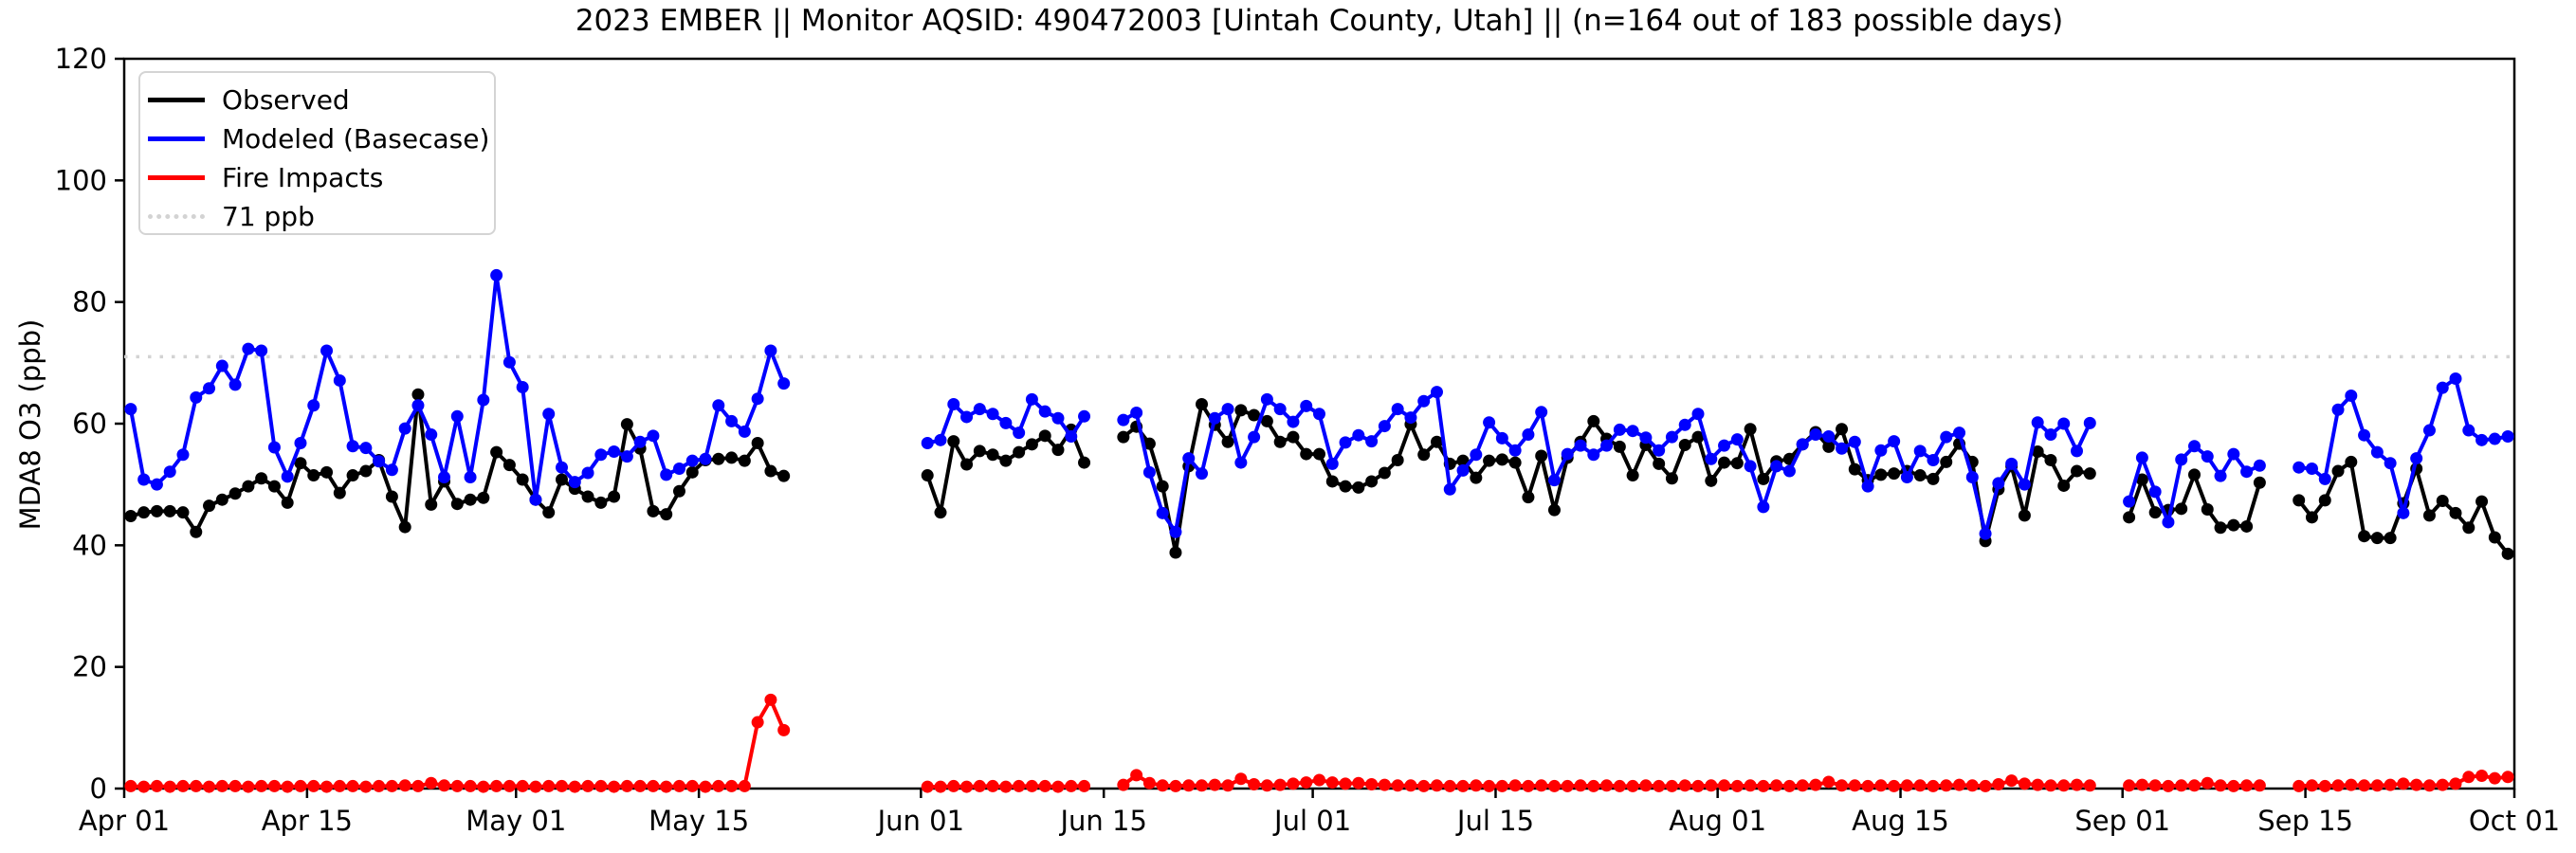 The height and width of the screenshot is (853, 2576). I want to click on x-tick-label: Oct 01, so click(2514, 821).